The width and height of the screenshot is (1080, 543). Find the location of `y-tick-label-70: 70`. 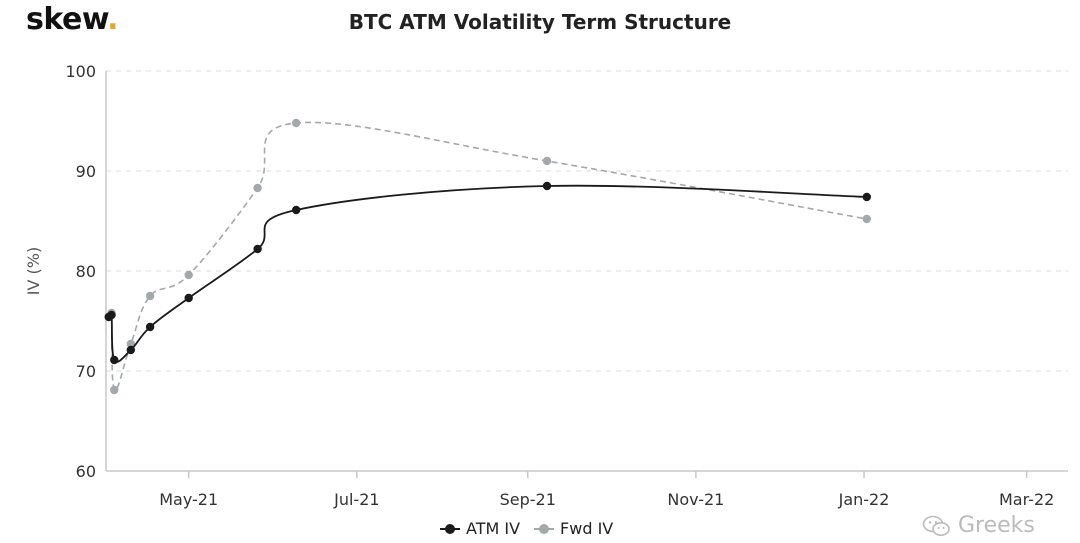

y-tick-label-70: 70 is located at coordinates (86, 371).